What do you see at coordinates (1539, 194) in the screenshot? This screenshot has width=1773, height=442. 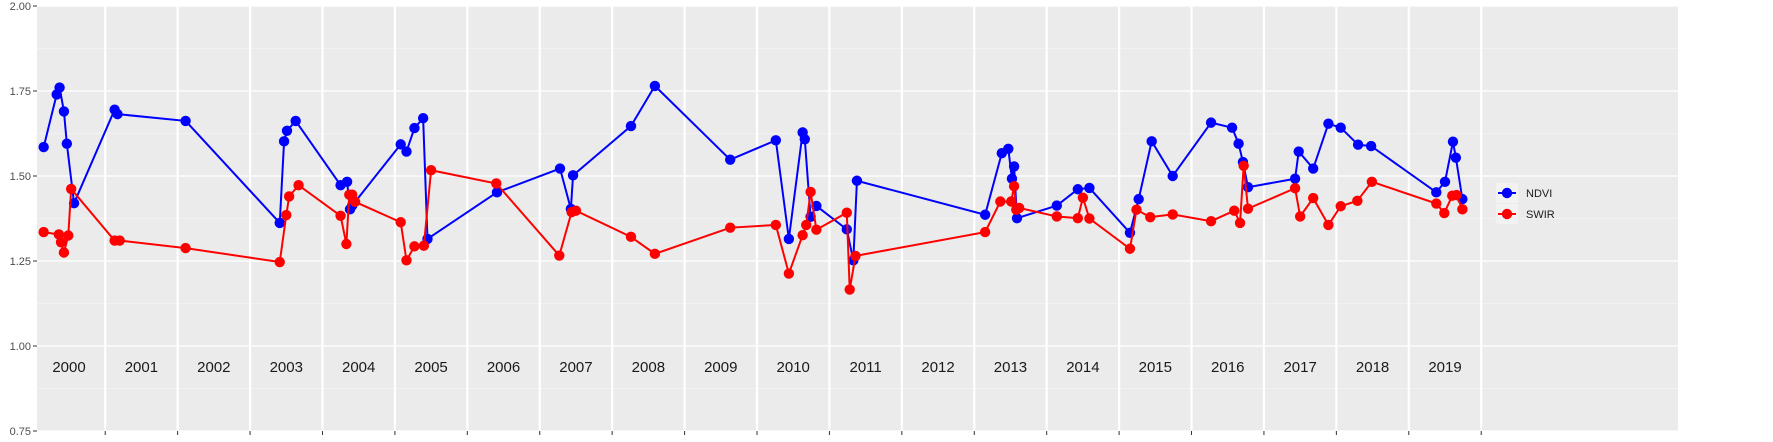 I see `legend-label-ndvi: NDVI` at bounding box center [1539, 194].